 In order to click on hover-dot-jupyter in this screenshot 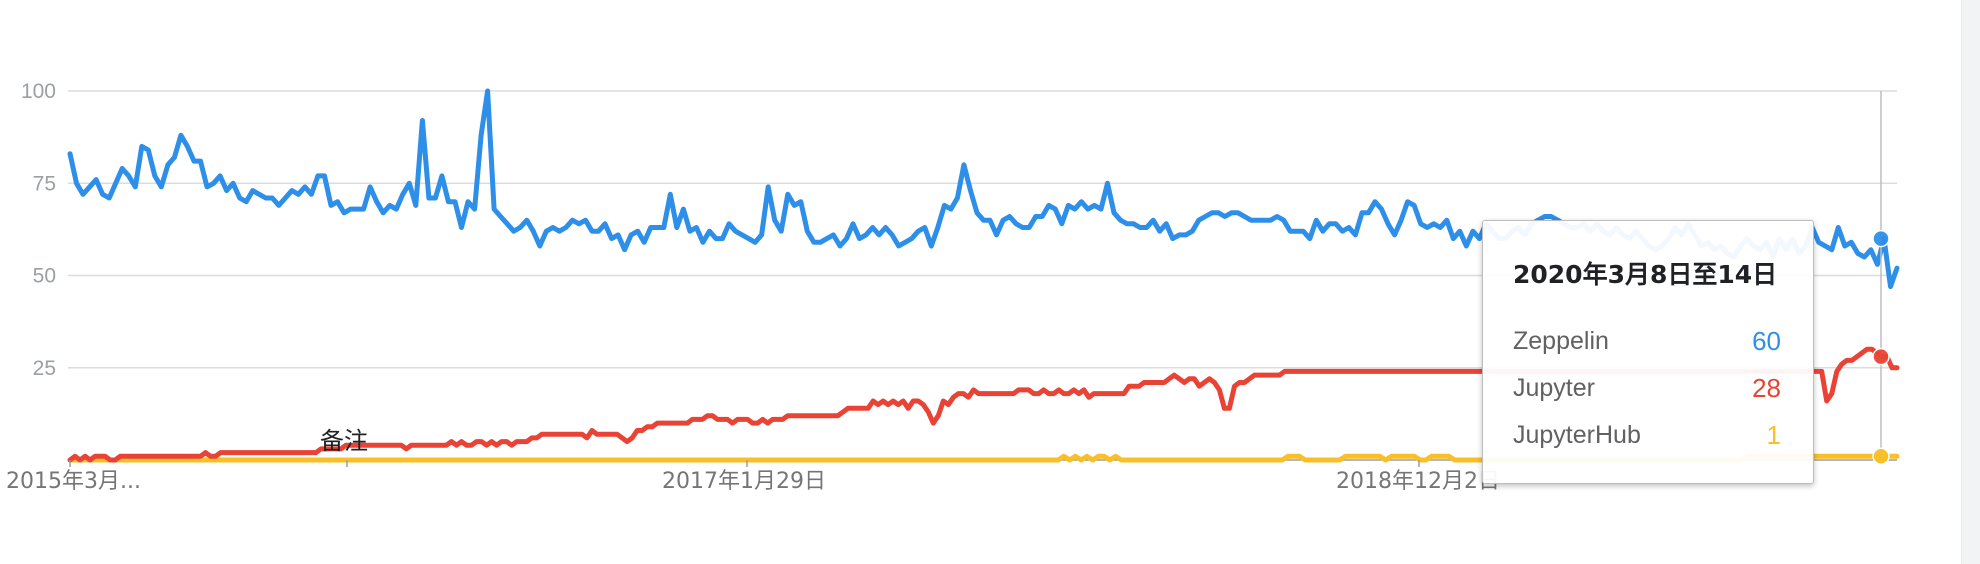, I will do `click(1881, 356)`.